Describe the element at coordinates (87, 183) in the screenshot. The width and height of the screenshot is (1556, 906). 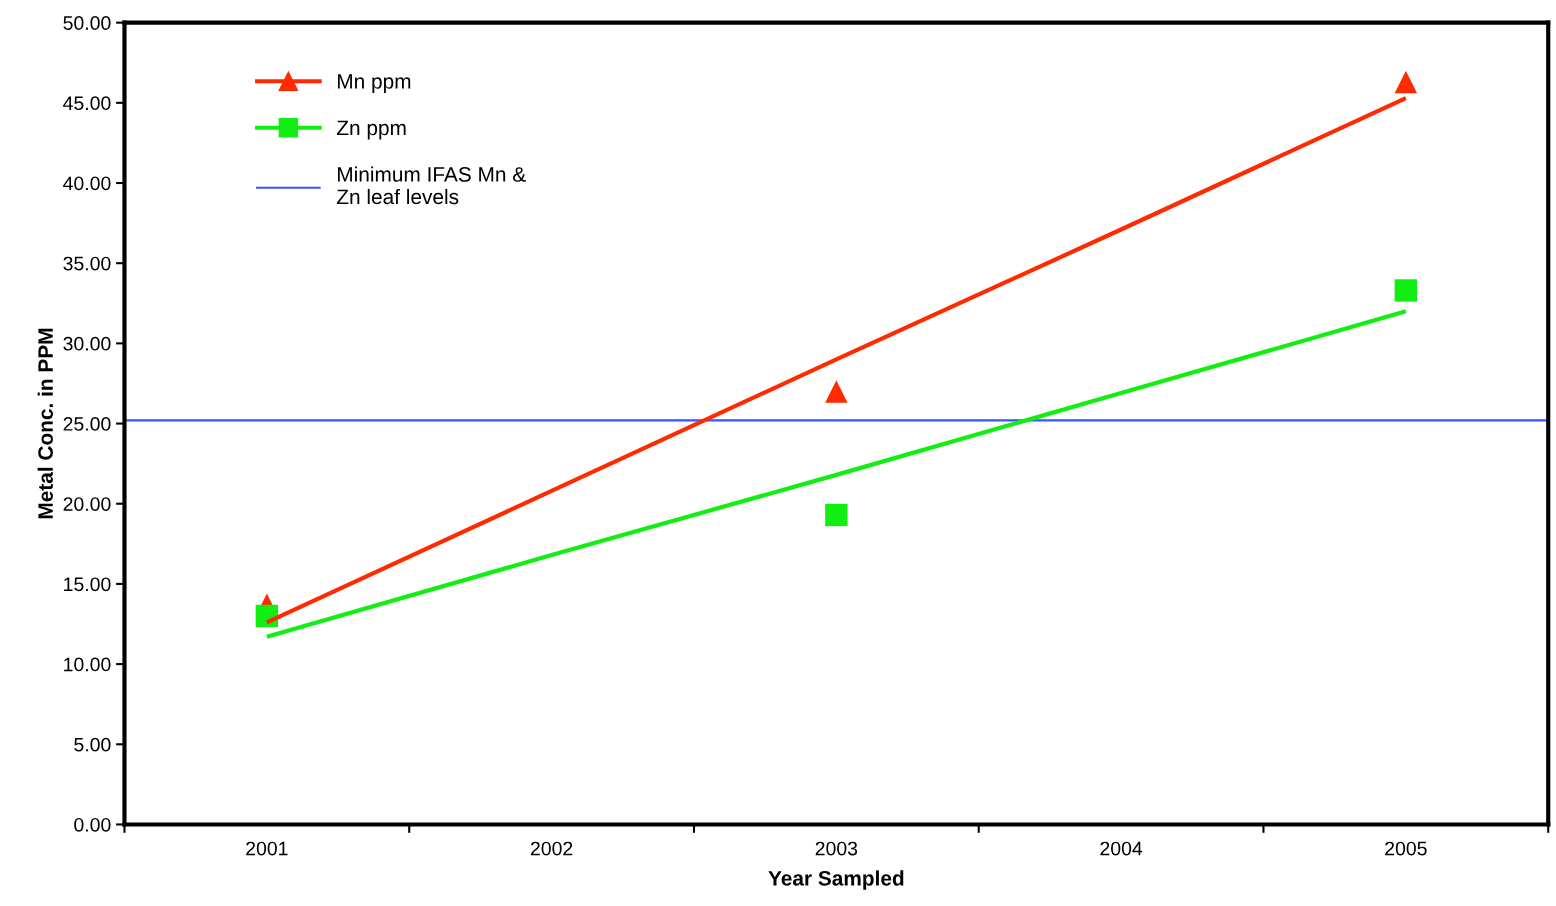
I see `y-tick-label: 40.00` at that location.